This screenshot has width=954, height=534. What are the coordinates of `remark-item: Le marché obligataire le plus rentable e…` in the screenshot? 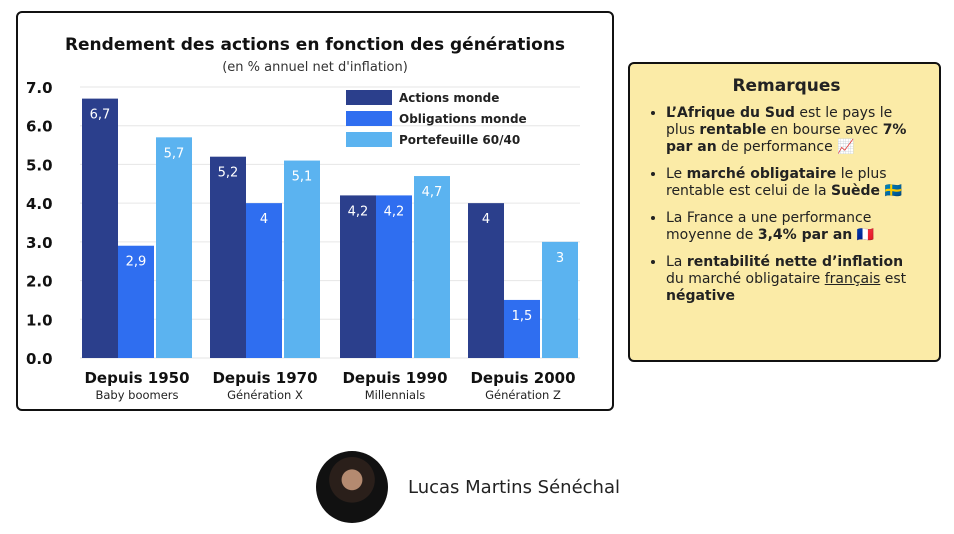 It's located at (795, 183).